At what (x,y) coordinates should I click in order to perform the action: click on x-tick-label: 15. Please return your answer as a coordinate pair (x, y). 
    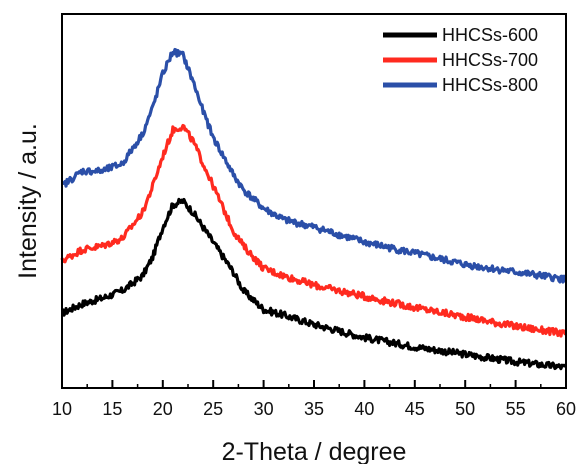
    Looking at the image, I should click on (112, 409).